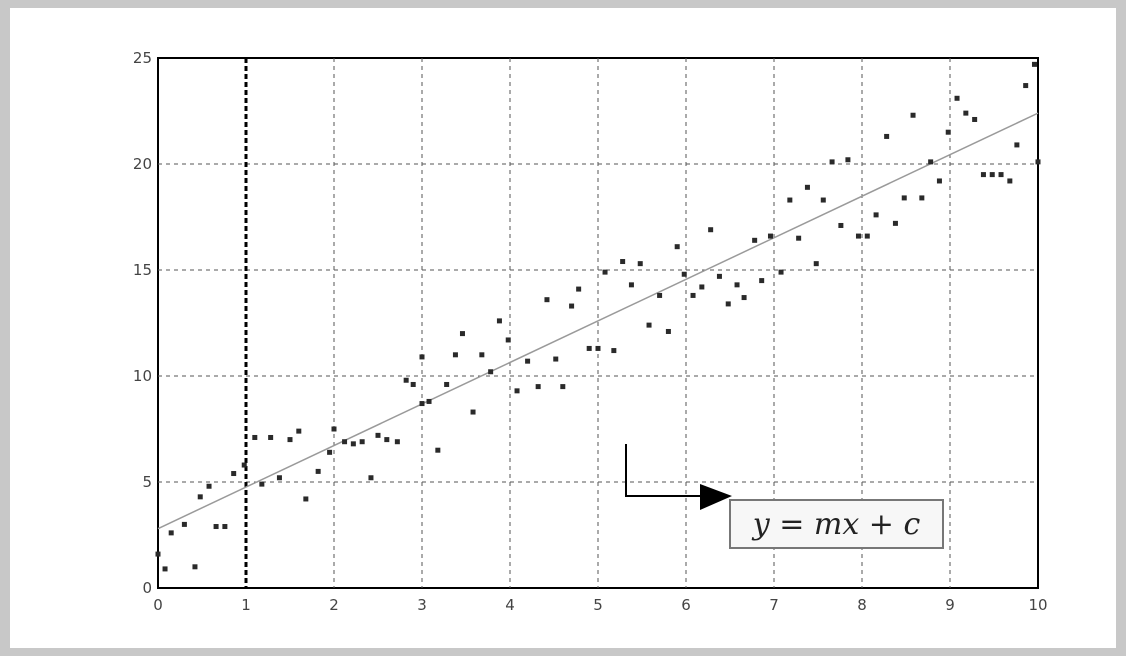  What do you see at coordinates (147, 588) in the screenshot?
I see `y-tick-label: 0` at bounding box center [147, 588].